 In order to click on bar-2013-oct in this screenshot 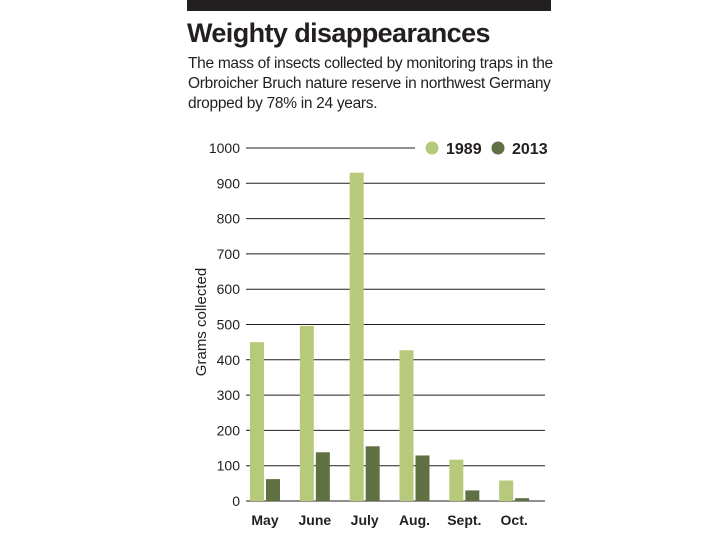, I will do `click(522, 499)`.